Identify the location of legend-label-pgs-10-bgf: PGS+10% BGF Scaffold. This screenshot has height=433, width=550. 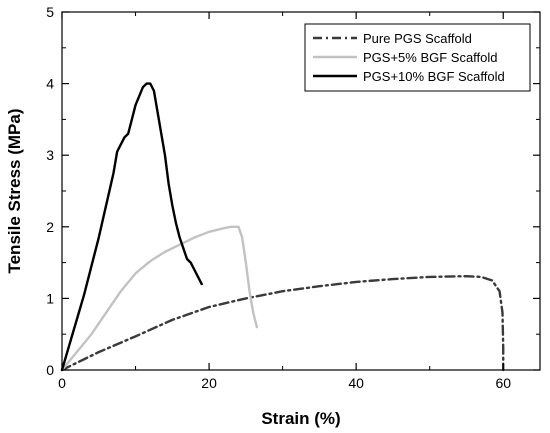
(434, 76).